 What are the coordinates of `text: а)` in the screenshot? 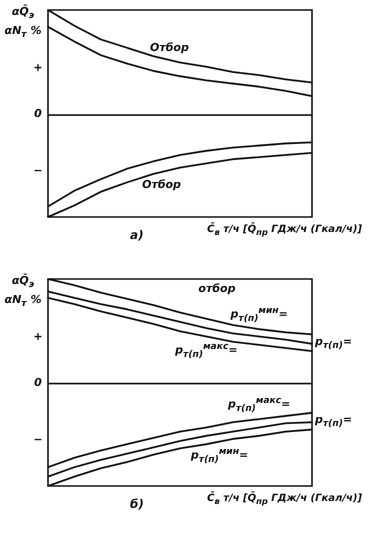 It's located at (137, 235).